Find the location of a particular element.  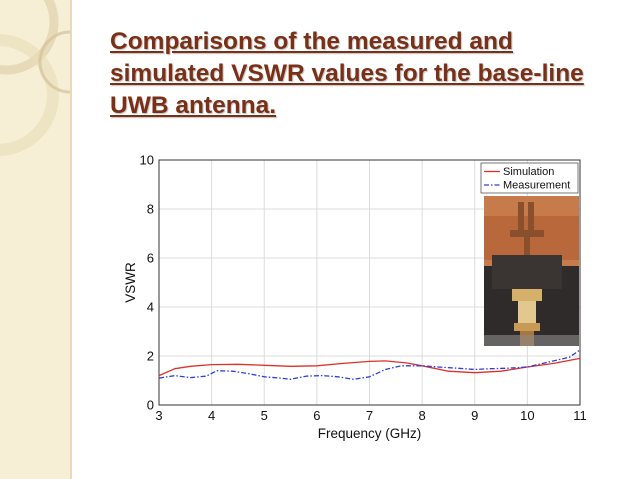

y-tick-label: 8 is located at coordinates (150, 209).